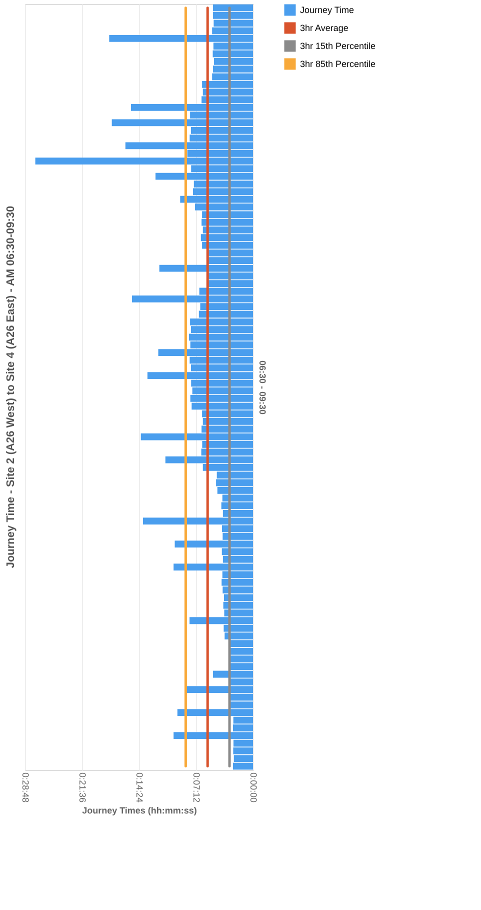 The height and width of the screenshot is (910, 481). Describe the element at coordinates (139, 811) in the screenshot. I see `x-axis-title: Journey Times (hh:mm:ss)` at that location.